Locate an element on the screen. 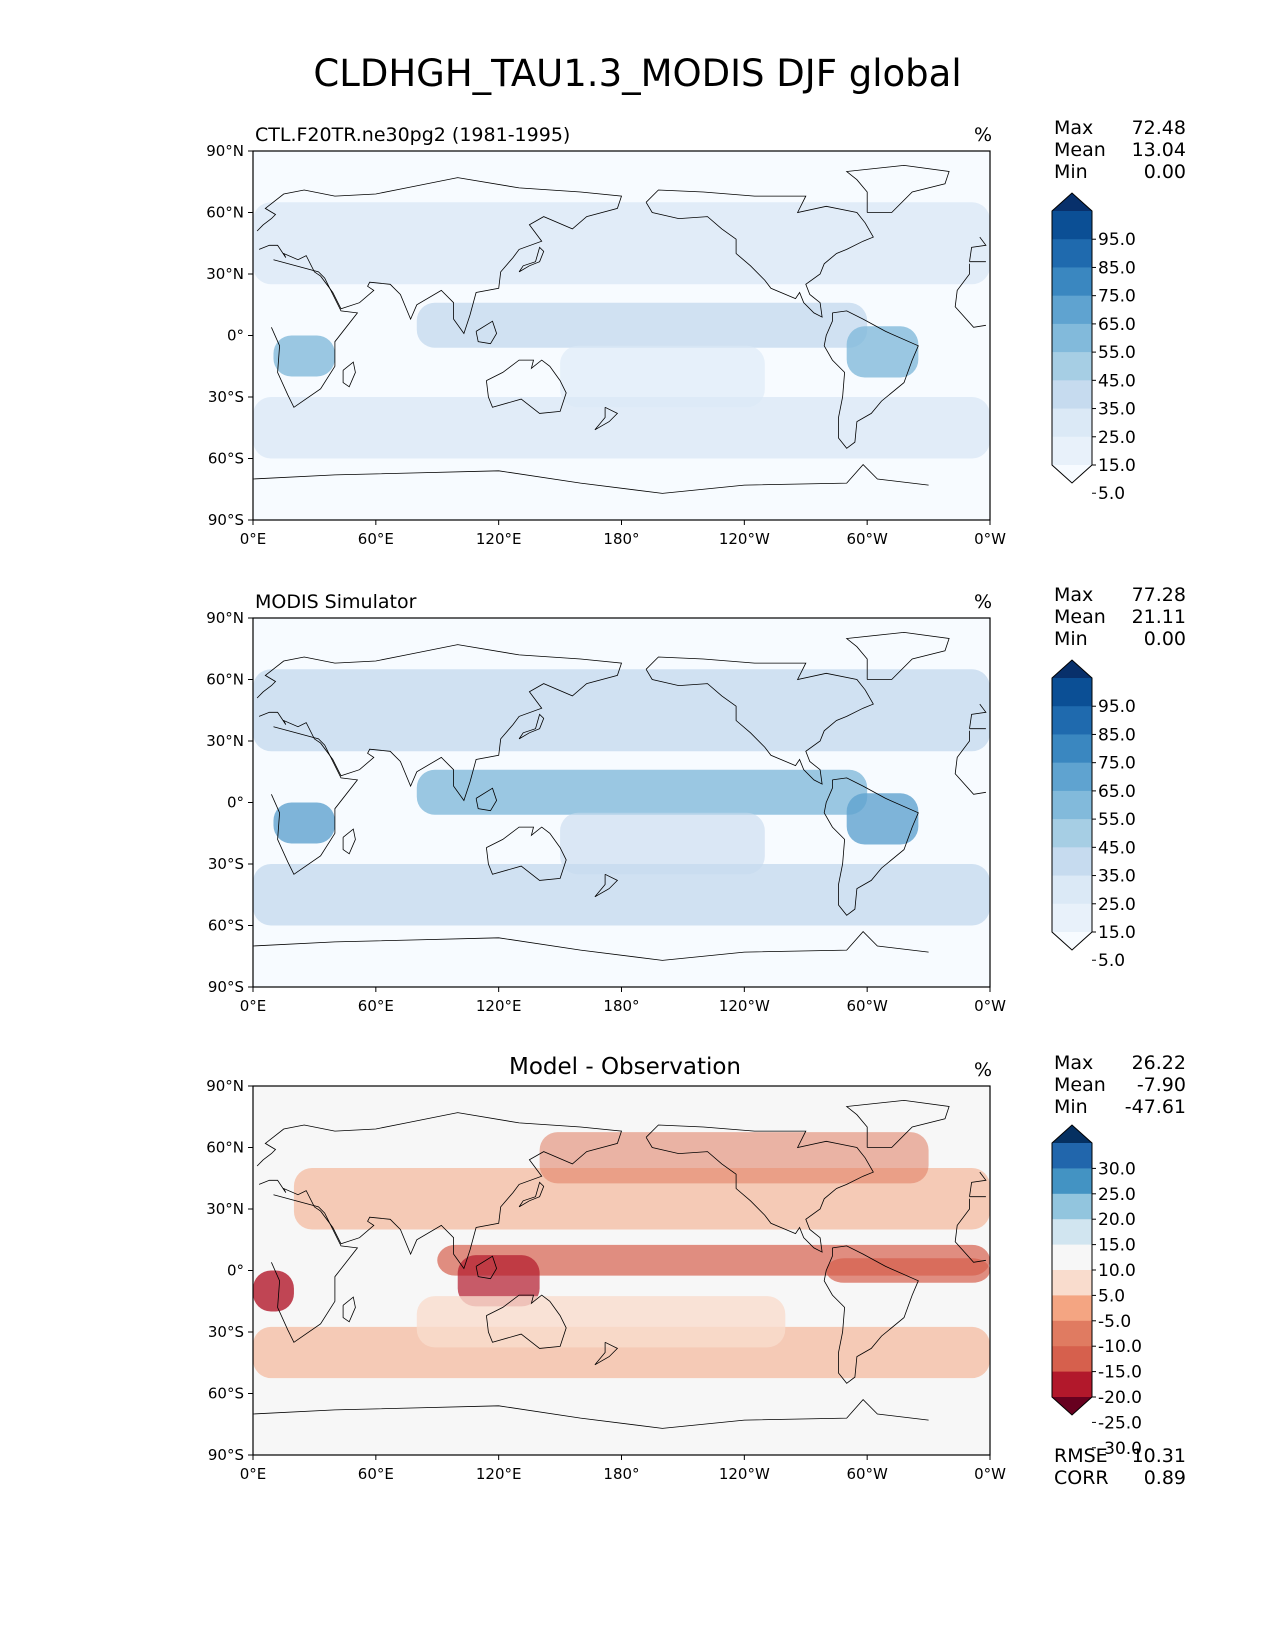 This screenshot has width=1275, height=1650. stat-min: -47.61 is located at coordinates (1155, 1107).